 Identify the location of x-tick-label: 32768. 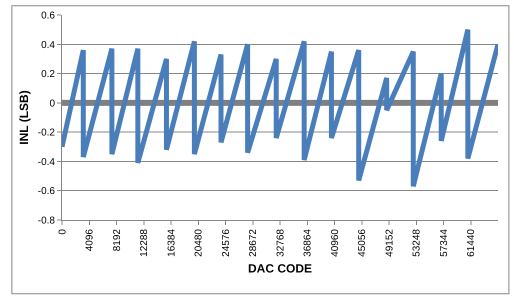
(280, 242).